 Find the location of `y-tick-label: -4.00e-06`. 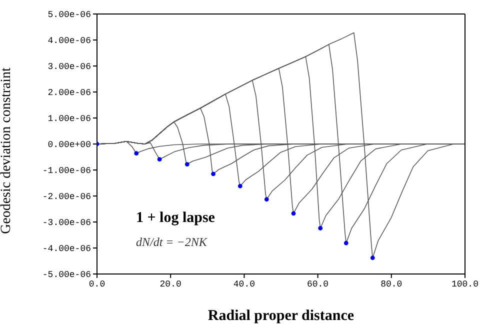

y-tick-label: -4.00e-06 is located at coordinates (66, 249).